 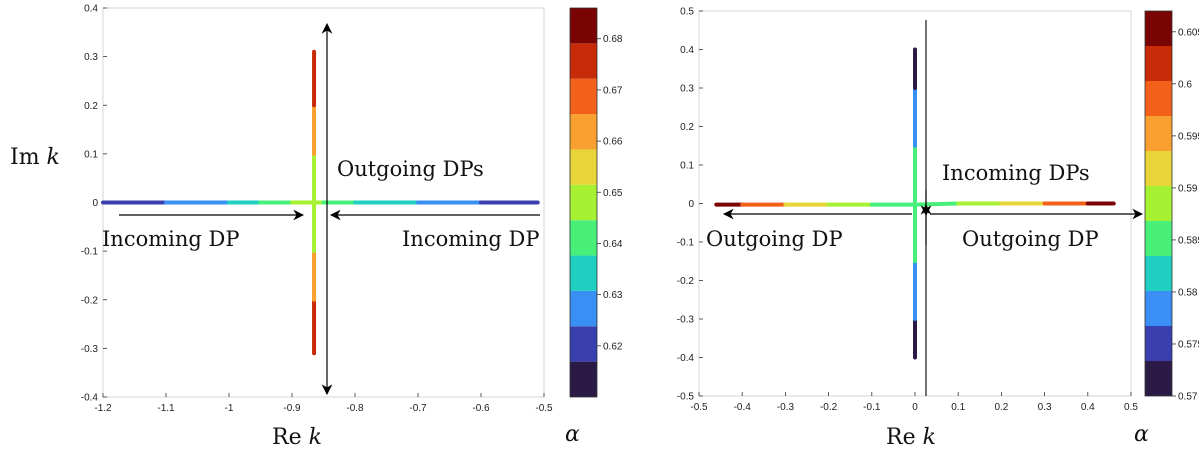 What do you see at coordinates (613, 346) in the screenshot?
I see `colorbar-tick-label: 0.62` at bounding box center [613, 346].